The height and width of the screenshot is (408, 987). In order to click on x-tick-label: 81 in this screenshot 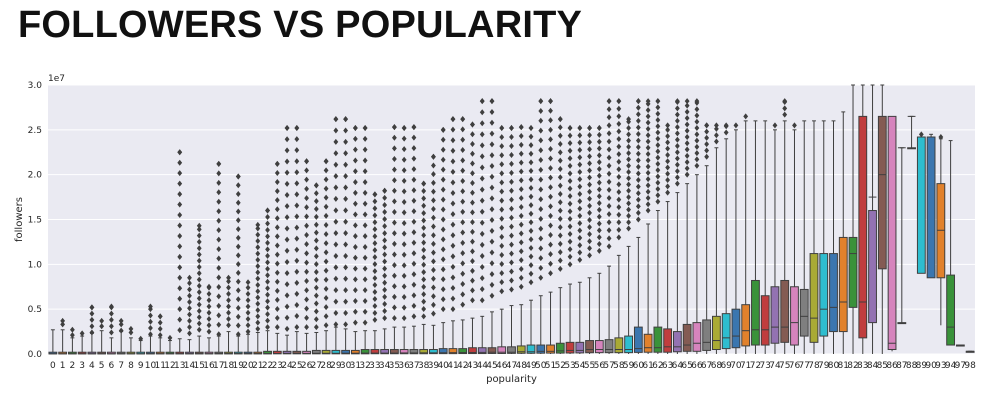, I will do `click(843, 366)`.